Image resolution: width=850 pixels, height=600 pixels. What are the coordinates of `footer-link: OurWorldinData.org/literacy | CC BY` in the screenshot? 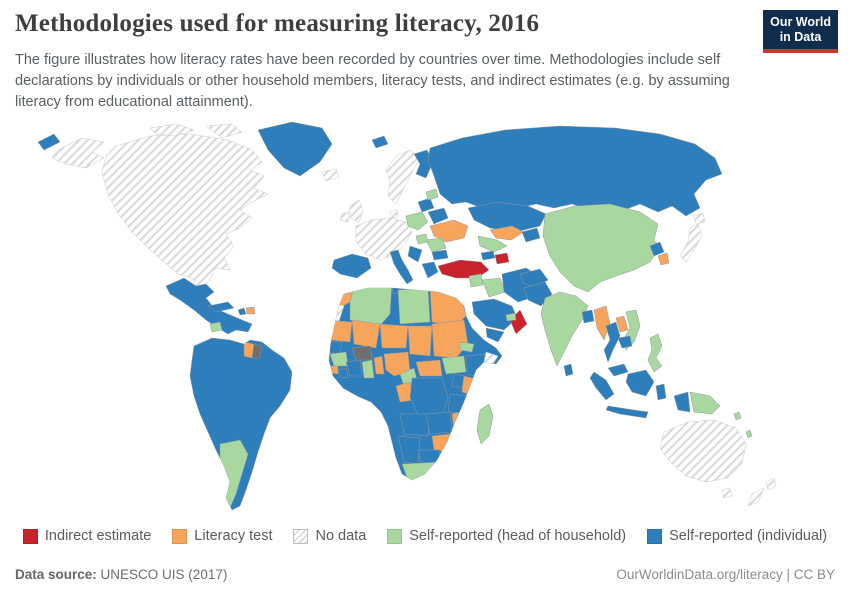 It's located at (725, 574).